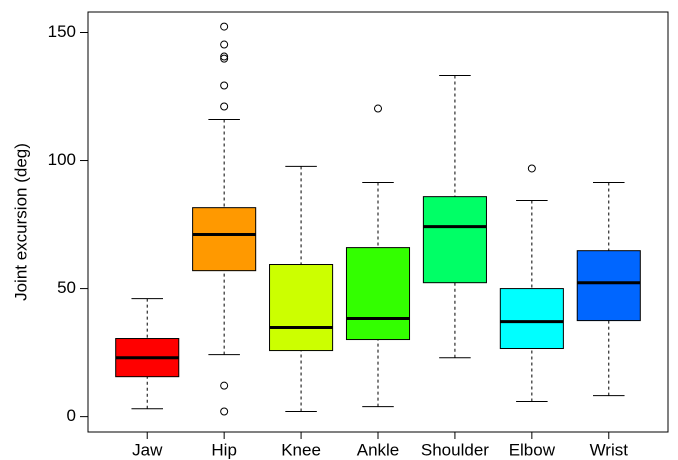 Image resolution: width=678 pixels, height=460 pixels. What do you see at coordinates (147, 449) in the screenshot?
I see `x-tick-label: Jaw` at bounding box center [147, 449].